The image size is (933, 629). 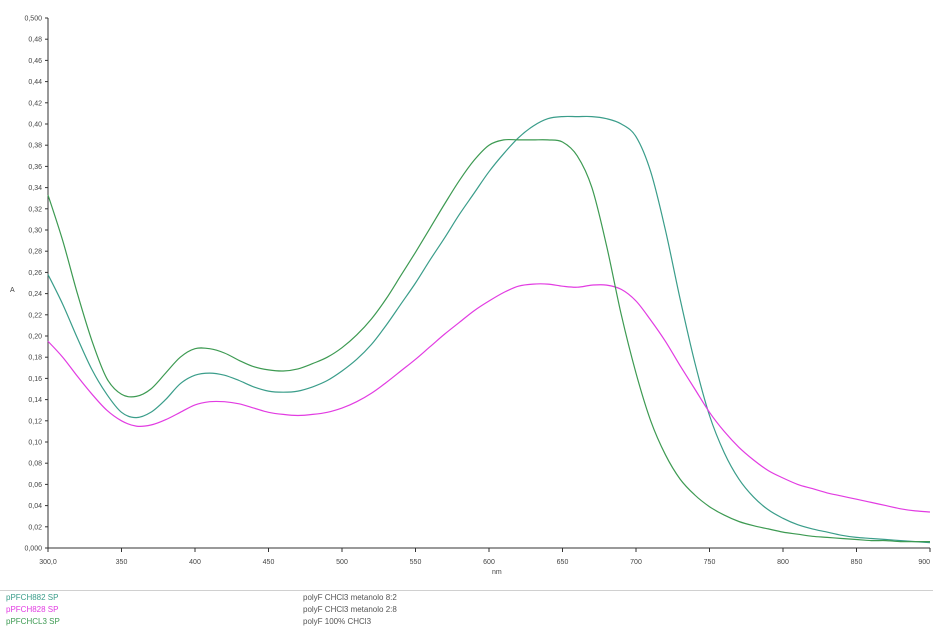 What do you see at coordinates (636, 562) in the screenshot?
I see `x-tick-label: 700` at bounding box center [636, 562].